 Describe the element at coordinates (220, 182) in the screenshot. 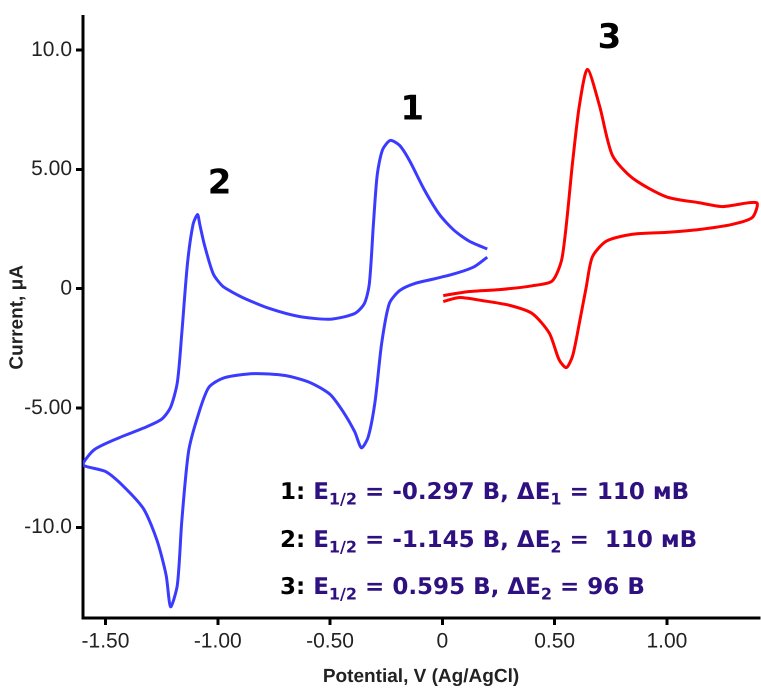

I see `annotation: 2` at that location.